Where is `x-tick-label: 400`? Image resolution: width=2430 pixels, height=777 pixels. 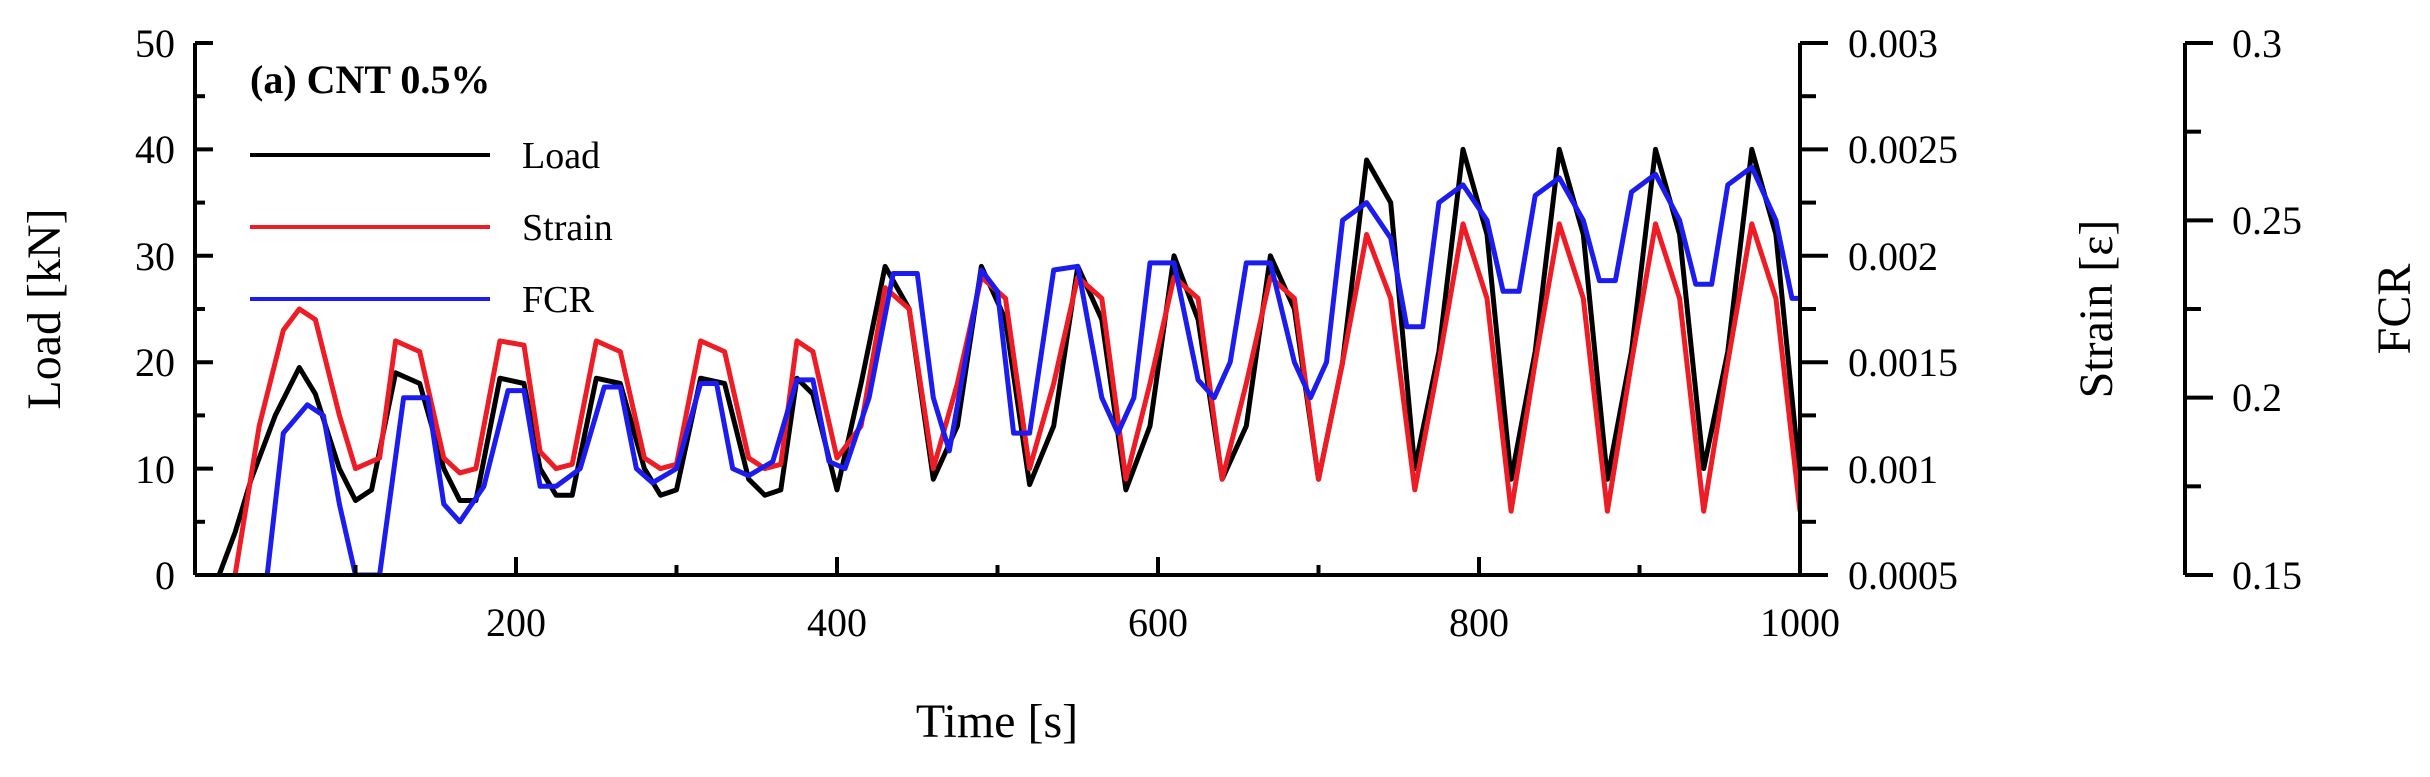 x-tick-label: 400 is located at coordinates (837, 622).